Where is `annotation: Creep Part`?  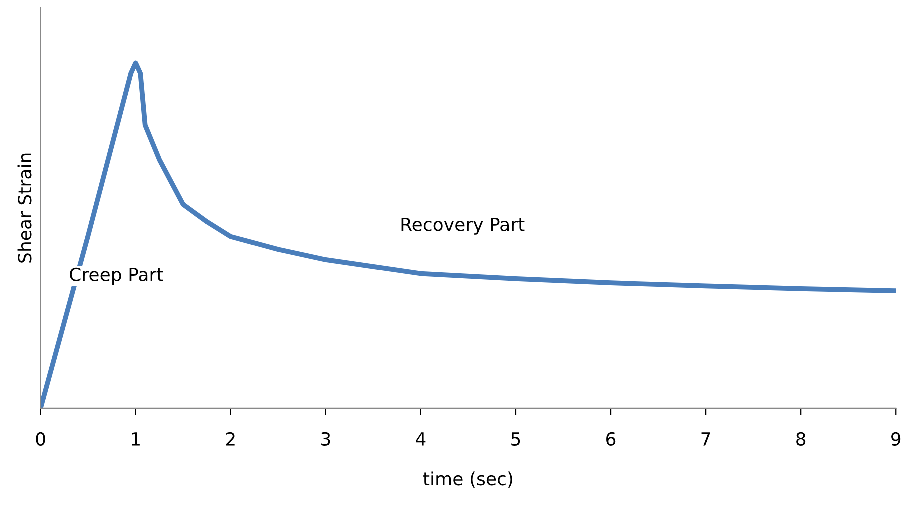 annotation: Creep Part is located at coordinates (117, 276).